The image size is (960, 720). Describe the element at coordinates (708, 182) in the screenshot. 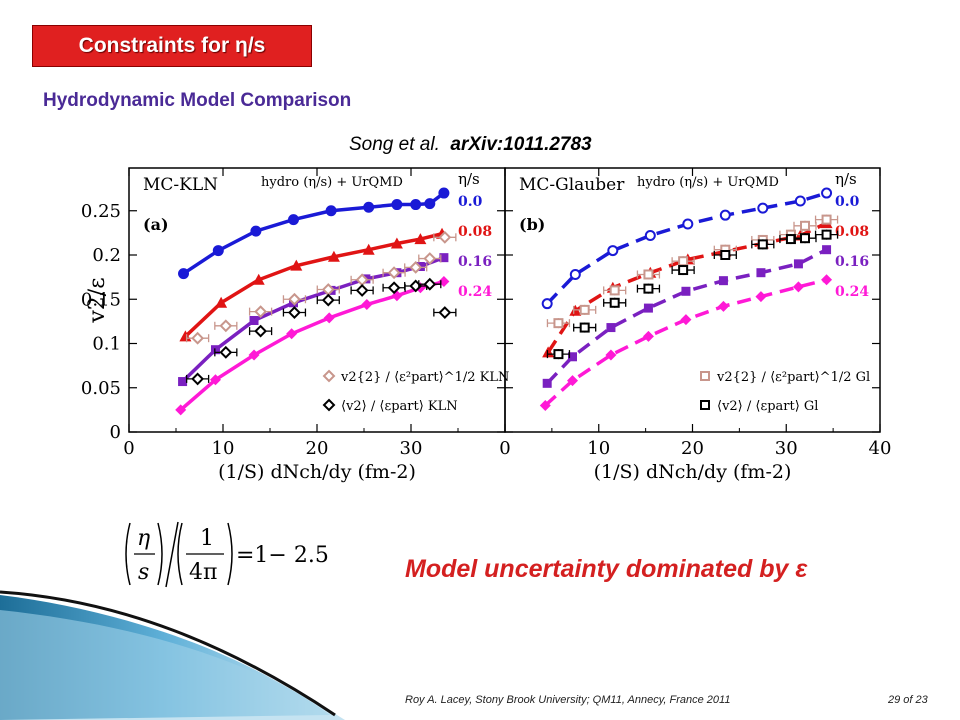

I see `hydro-label: hydro (η/s) + UrQMD` at that location.